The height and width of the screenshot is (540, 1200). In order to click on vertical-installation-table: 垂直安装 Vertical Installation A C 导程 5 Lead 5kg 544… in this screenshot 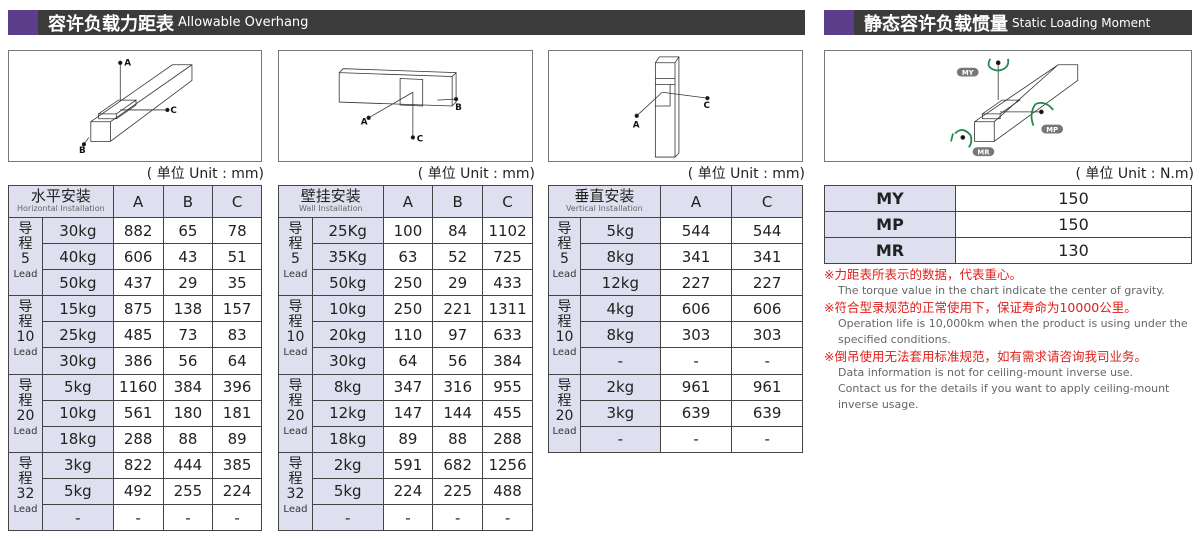, I will do `click(675, 319)`.